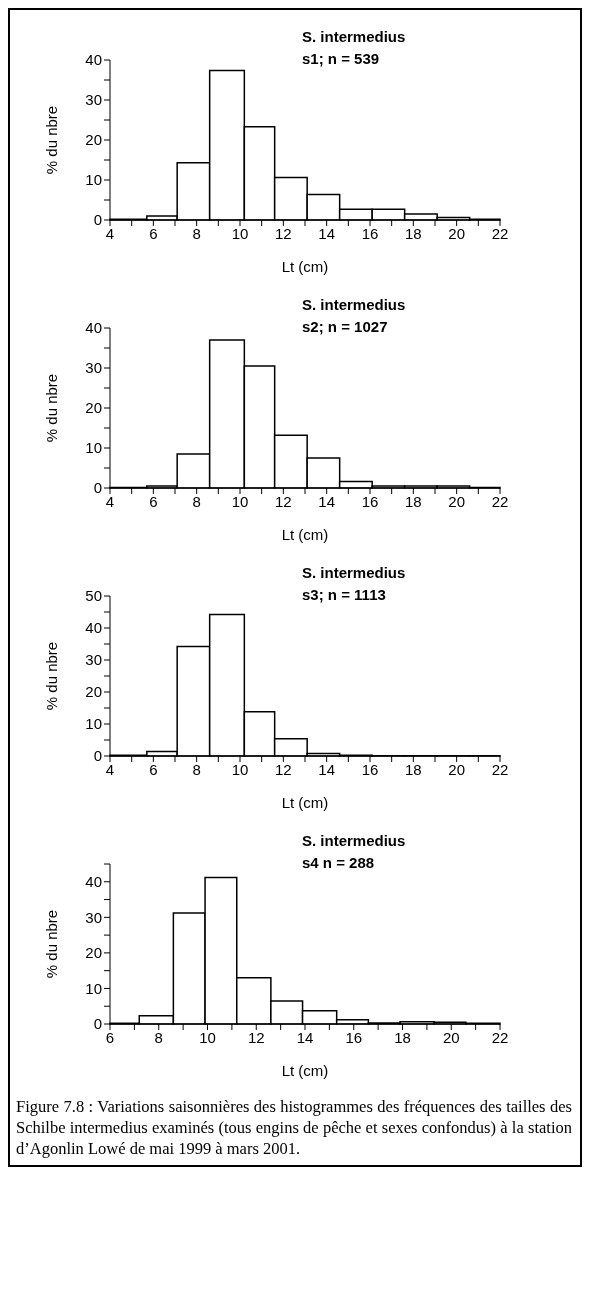  I want to click on chart-subtitle: s3; n = 1113, so click(344, 595).